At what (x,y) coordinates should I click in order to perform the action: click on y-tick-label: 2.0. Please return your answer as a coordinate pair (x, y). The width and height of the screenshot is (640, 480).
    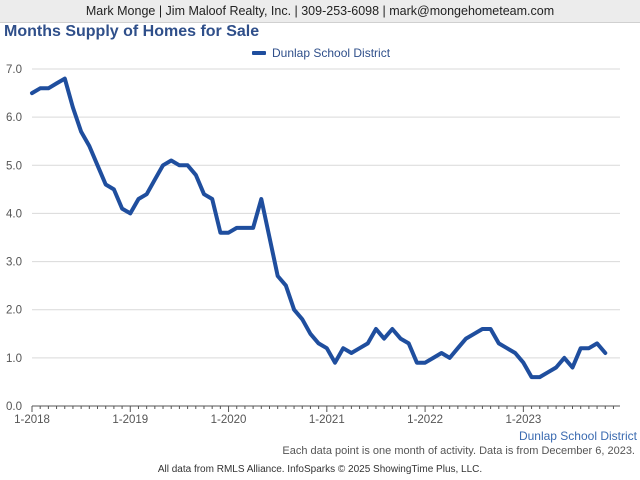
    Looking at the image, I should click on (14, 311).